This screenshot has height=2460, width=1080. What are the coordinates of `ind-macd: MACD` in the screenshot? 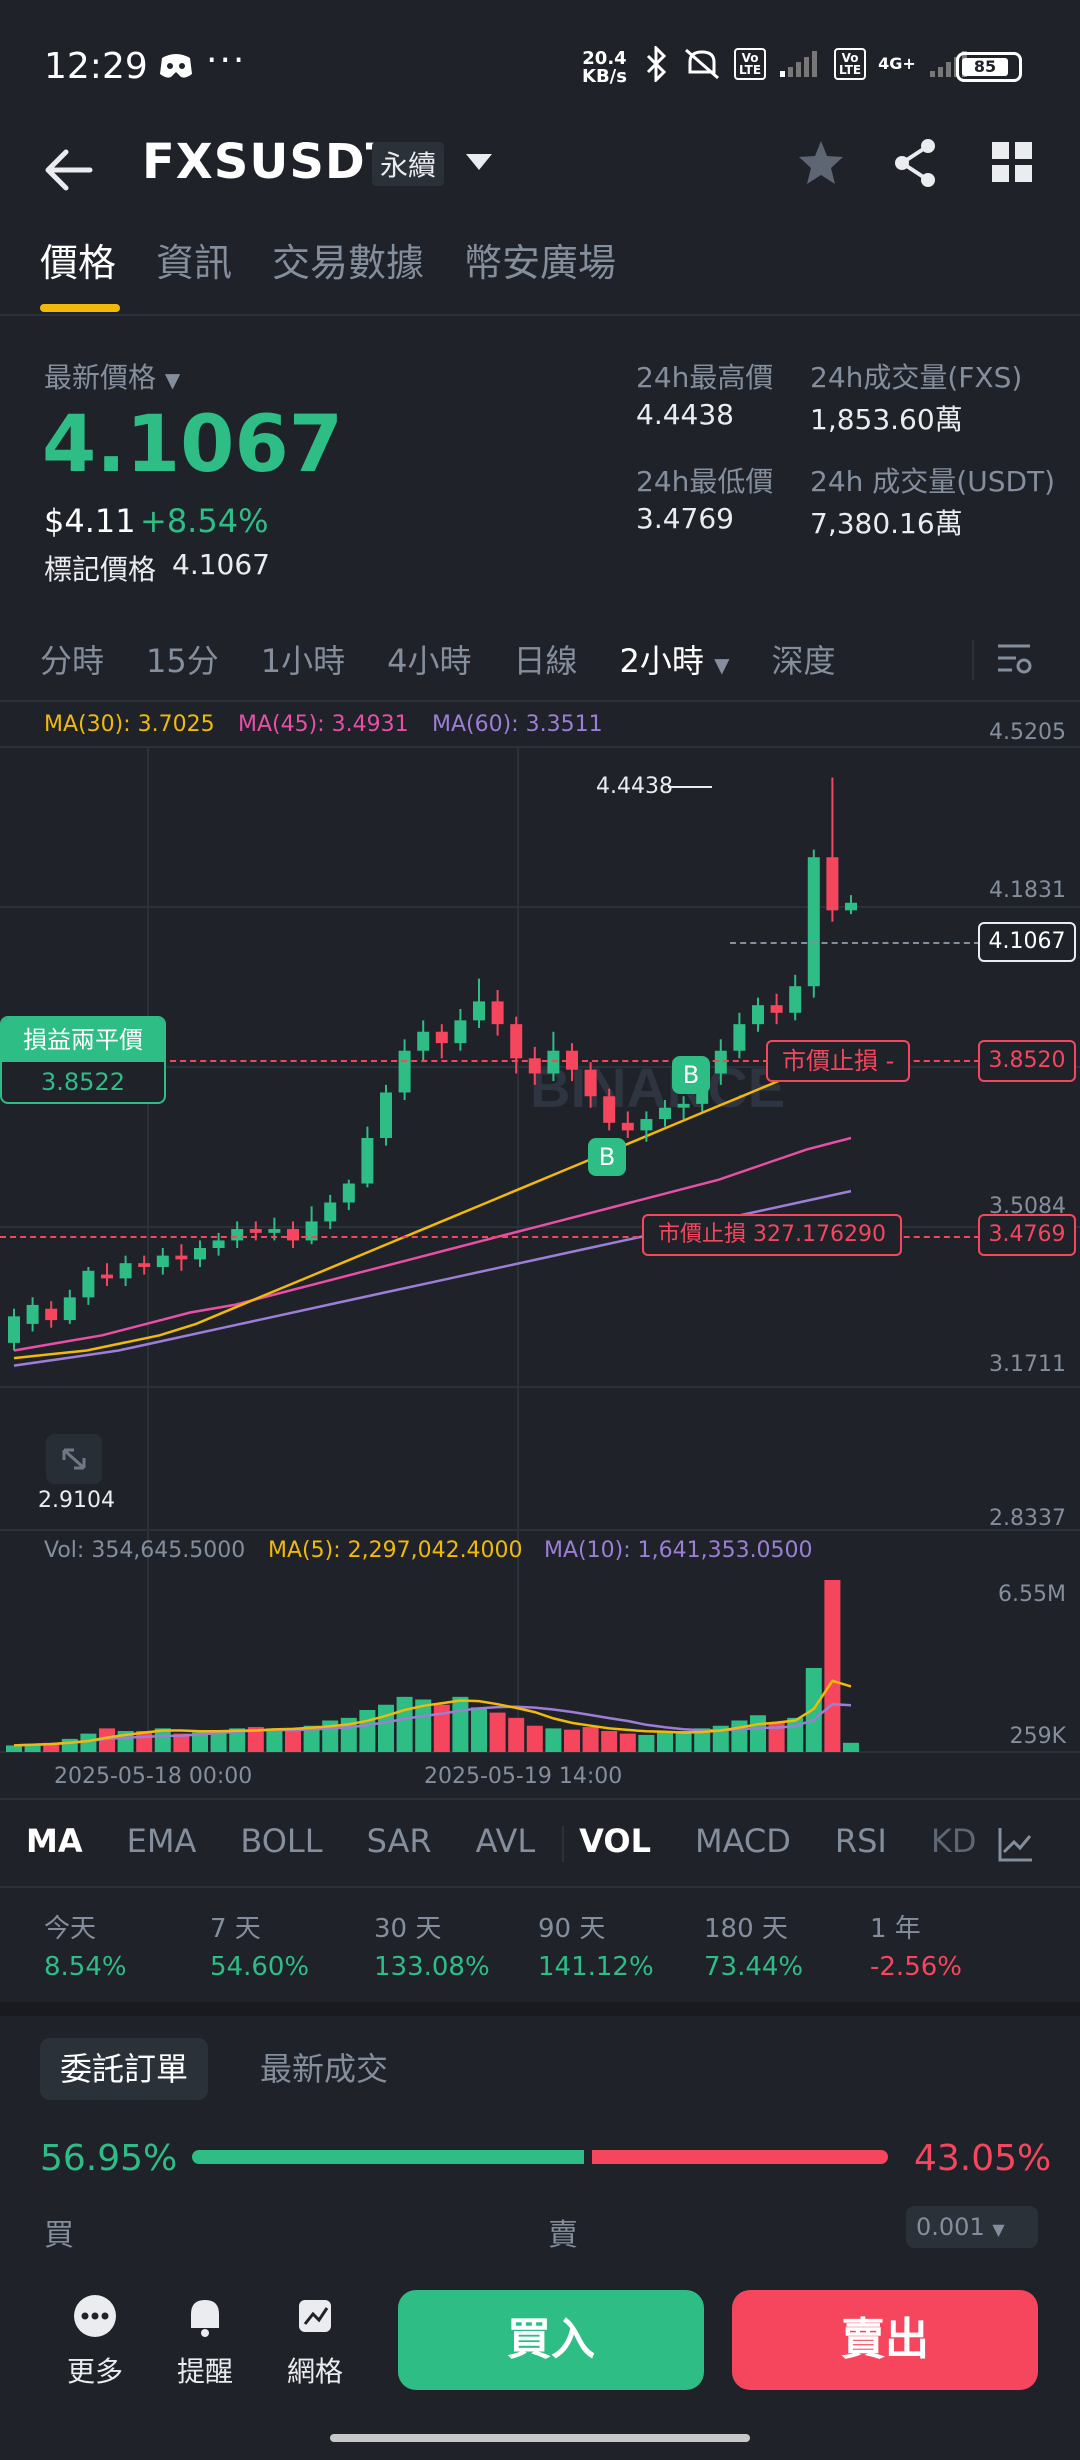 It's located at (742, 1841).